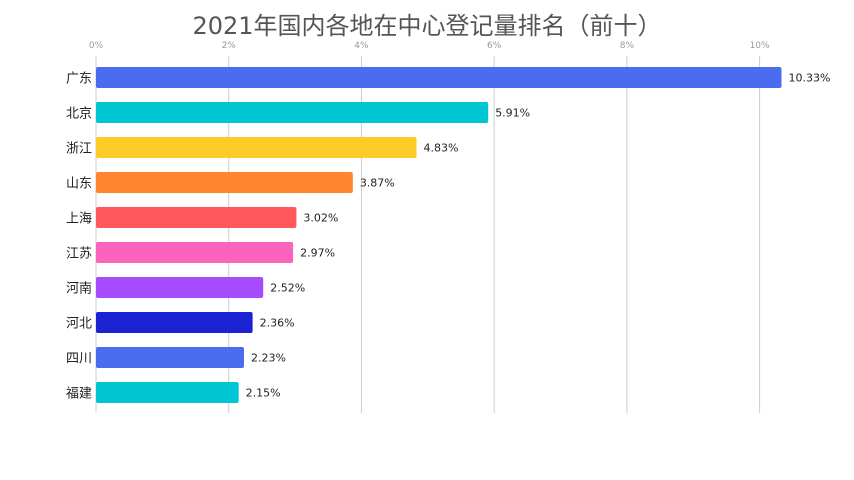 The height and width of the screenshot is (480, 854). Describe the element at coordinates (79, 79) in the screenshot. I see `category-label: 广东` at that location.